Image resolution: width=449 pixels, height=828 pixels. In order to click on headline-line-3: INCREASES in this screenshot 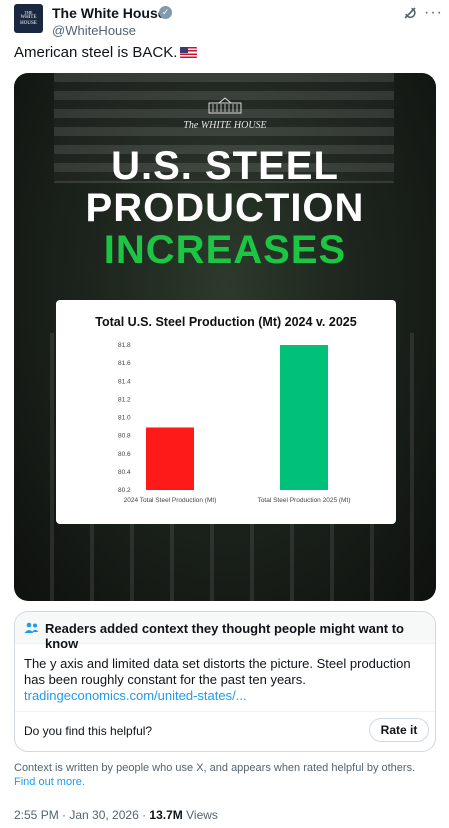, I will do `click(225, 250)`.